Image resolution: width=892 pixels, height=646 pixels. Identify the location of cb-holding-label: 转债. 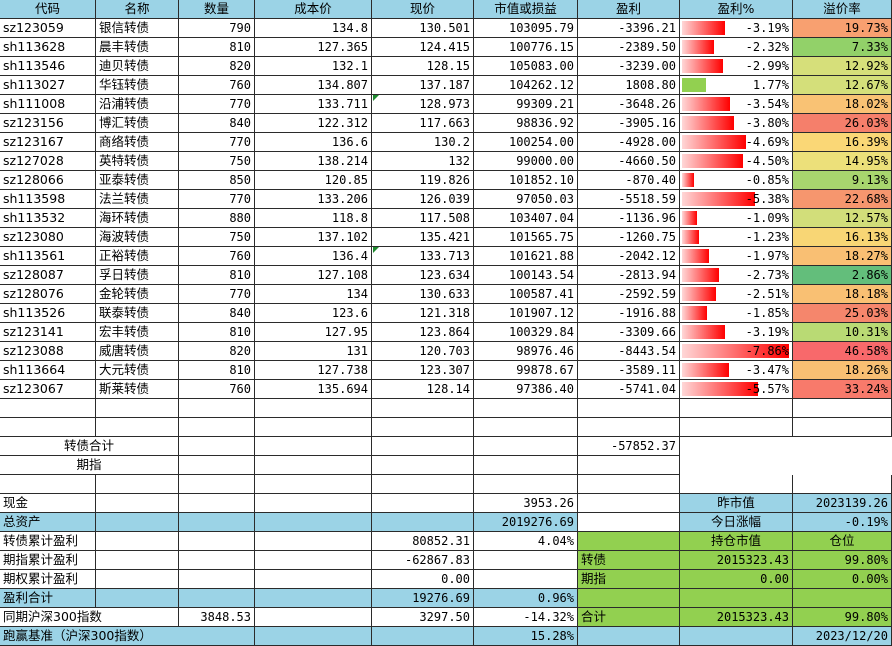
(629, 560).